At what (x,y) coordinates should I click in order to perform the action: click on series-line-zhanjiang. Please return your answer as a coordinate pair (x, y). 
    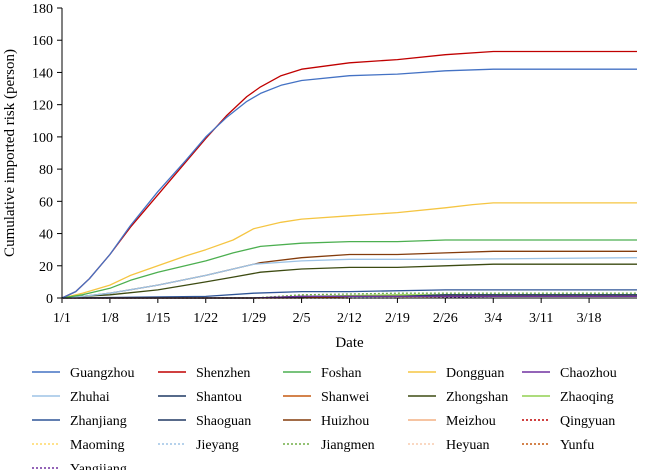
    Looking at the image, I should click on (349, 294).